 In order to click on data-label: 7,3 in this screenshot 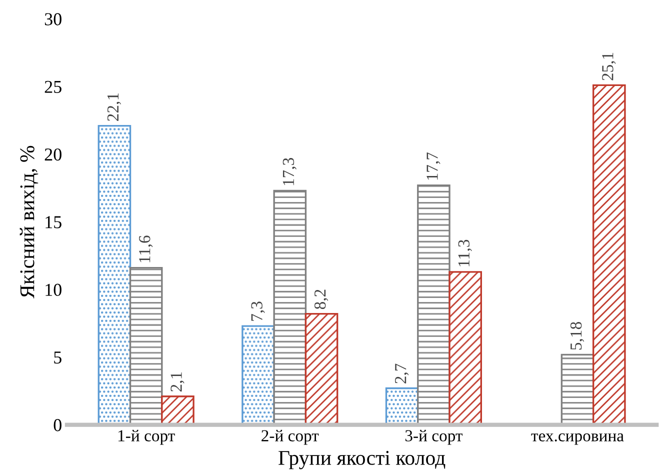, I will do `click(258, 311)`.